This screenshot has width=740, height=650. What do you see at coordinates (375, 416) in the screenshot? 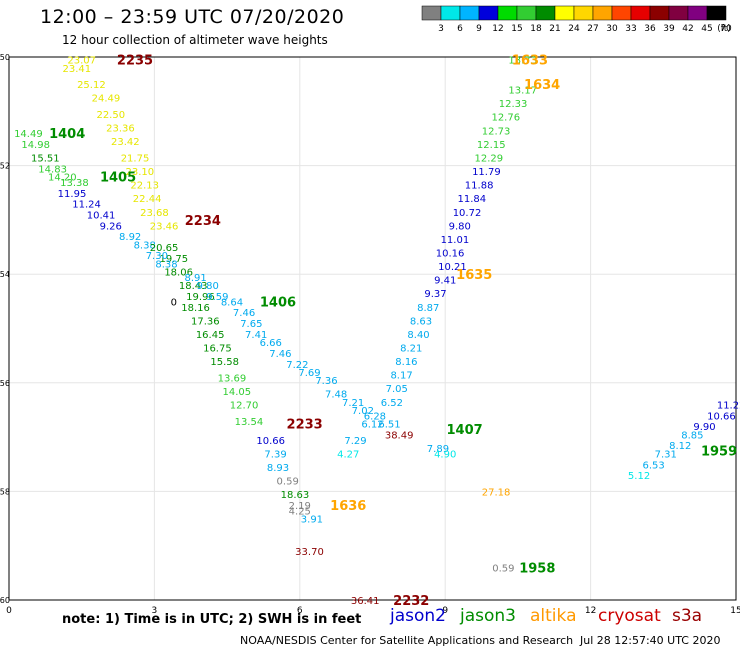
I see `data-point: 6.28` at bounding box center [375, 416].